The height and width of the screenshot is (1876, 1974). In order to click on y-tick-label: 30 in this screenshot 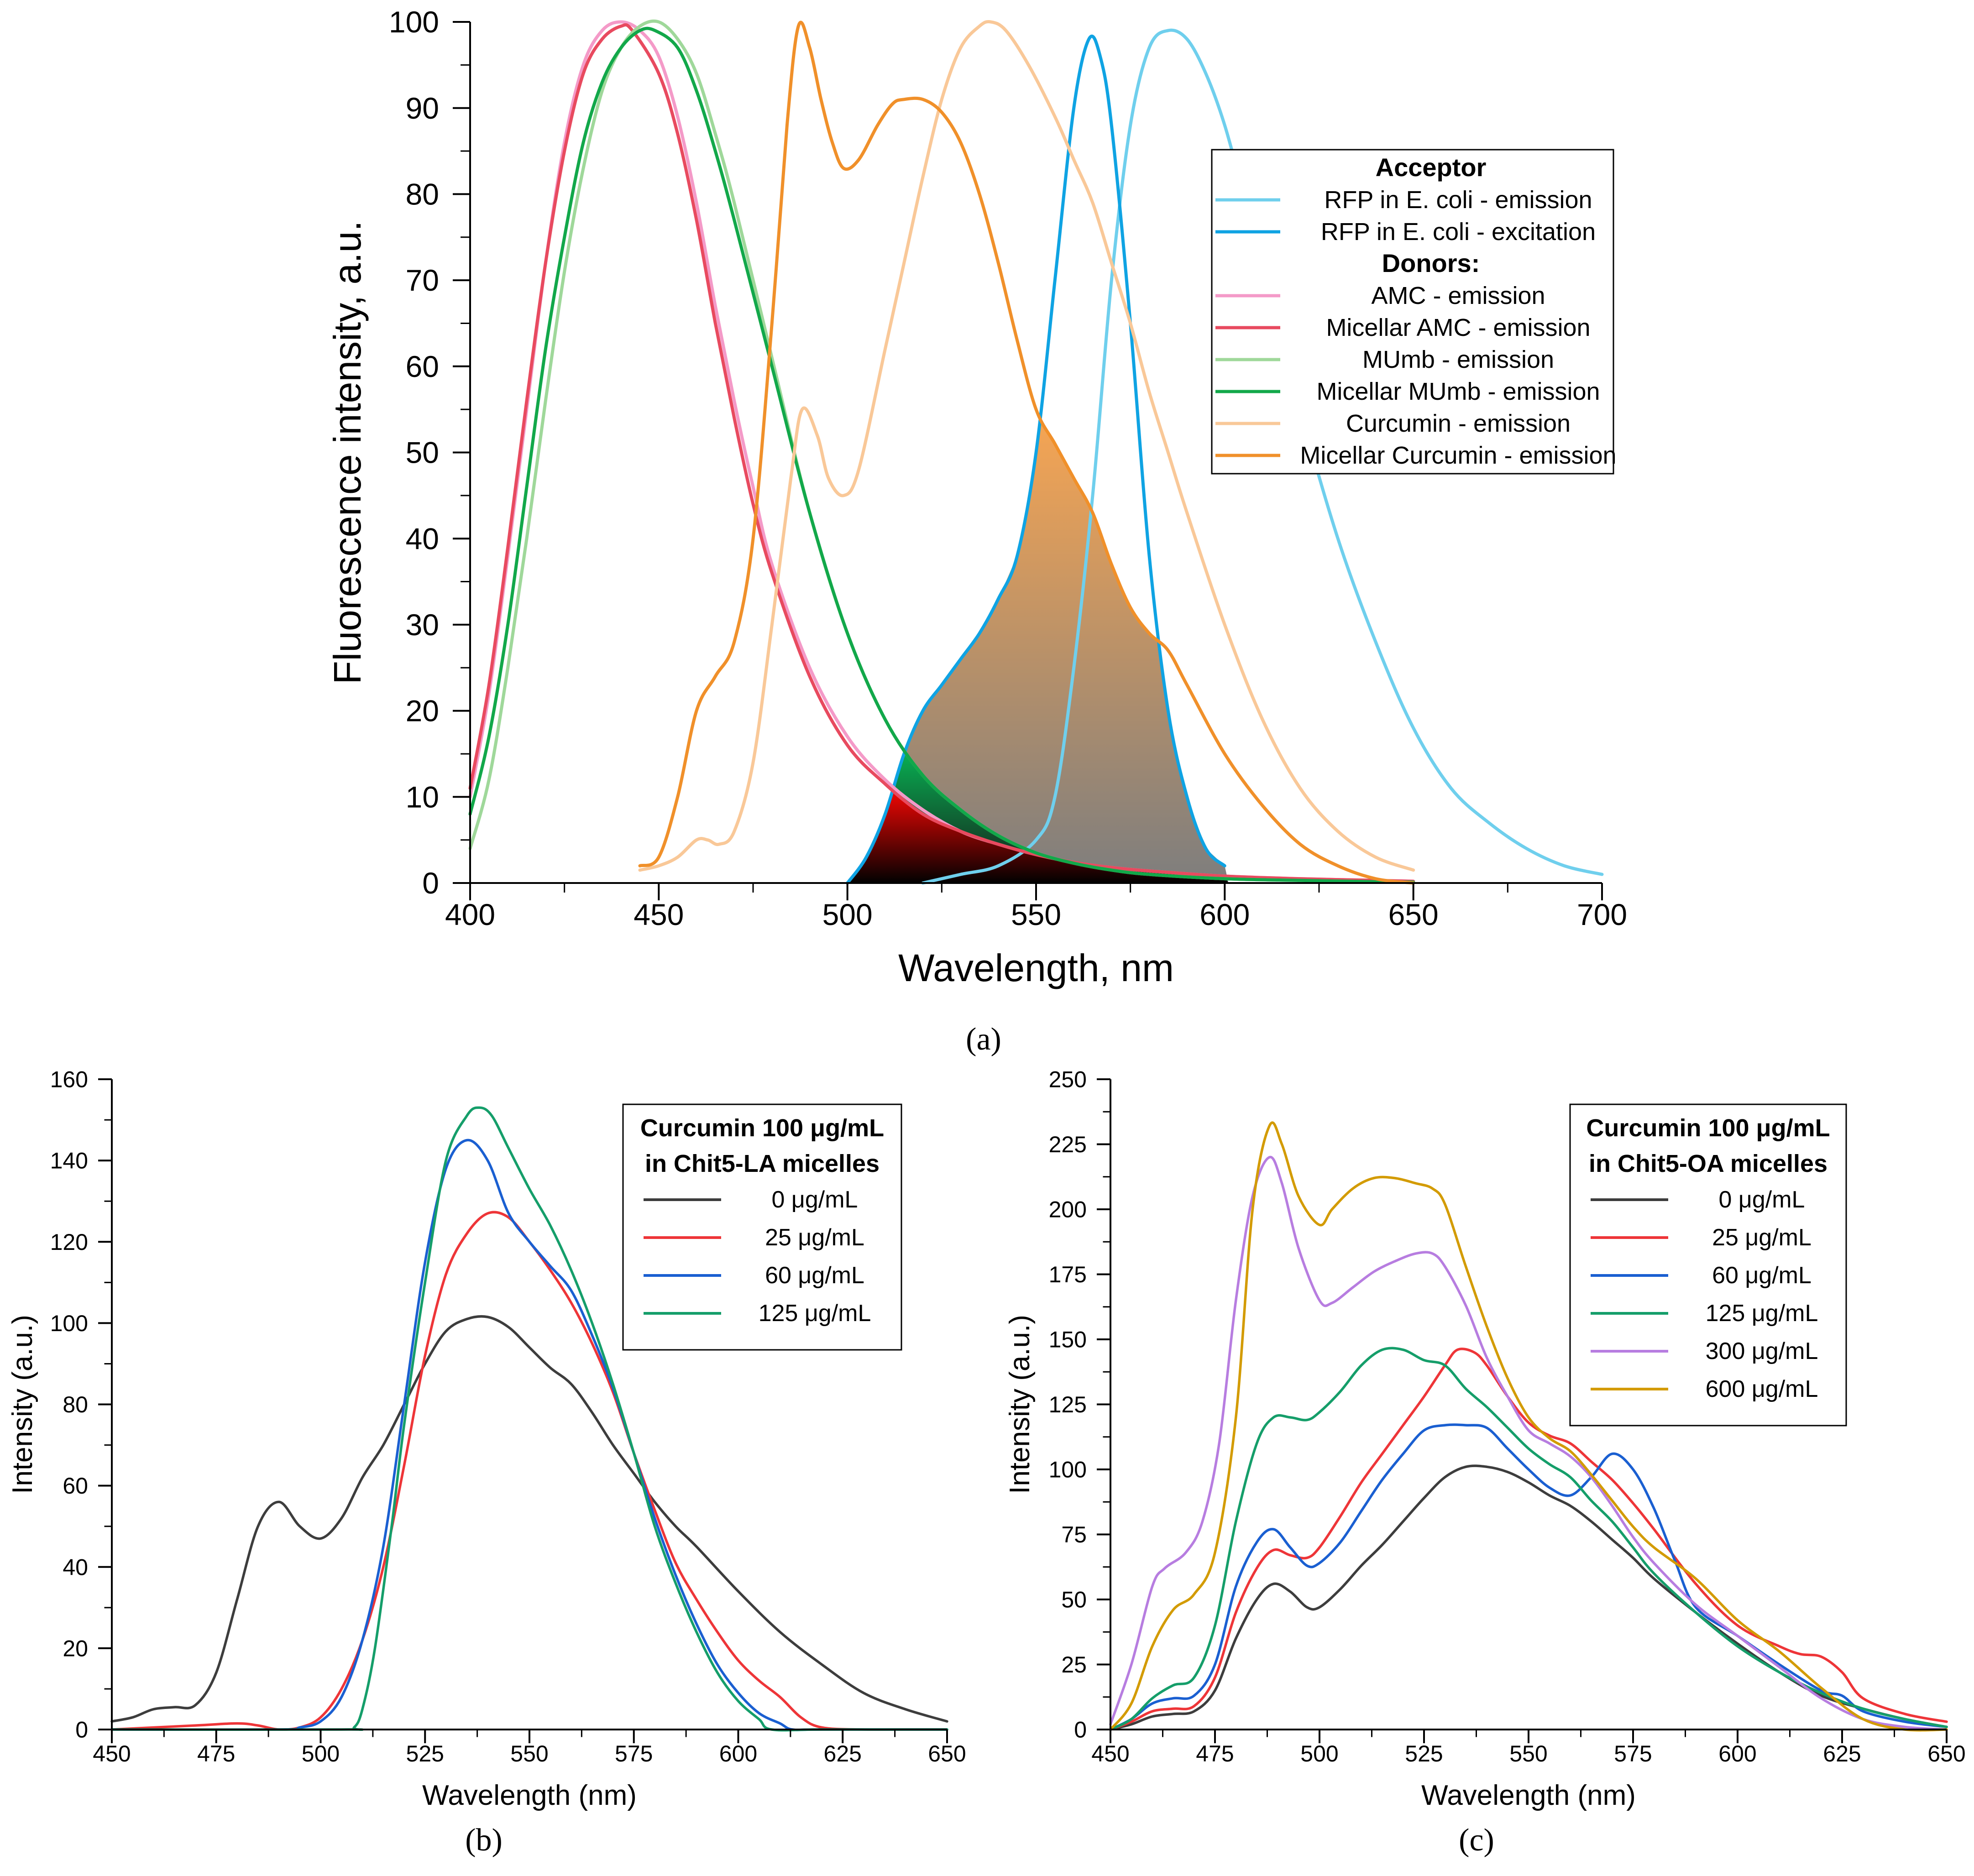, I will do `click(422, 625)`.